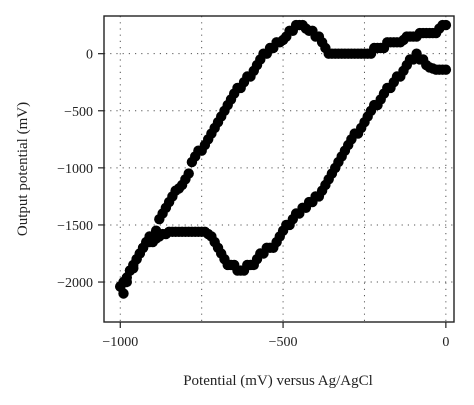 The image size is (474, 405). What do you see at coordinates (283, 342) in the screenshot?
I see `x-tick-label: −500` at bounding box center [283, 342].